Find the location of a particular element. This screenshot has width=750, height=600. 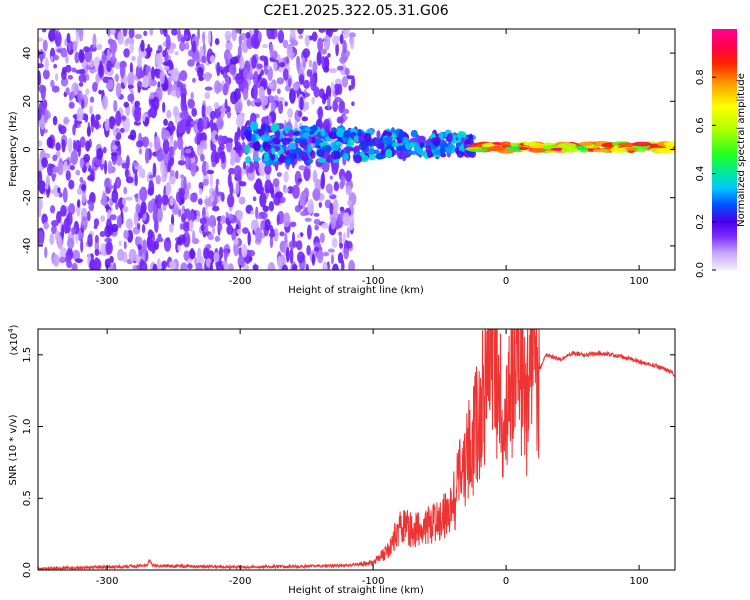

y-tick-label: 1.5 is located at coordinates (27, 355).